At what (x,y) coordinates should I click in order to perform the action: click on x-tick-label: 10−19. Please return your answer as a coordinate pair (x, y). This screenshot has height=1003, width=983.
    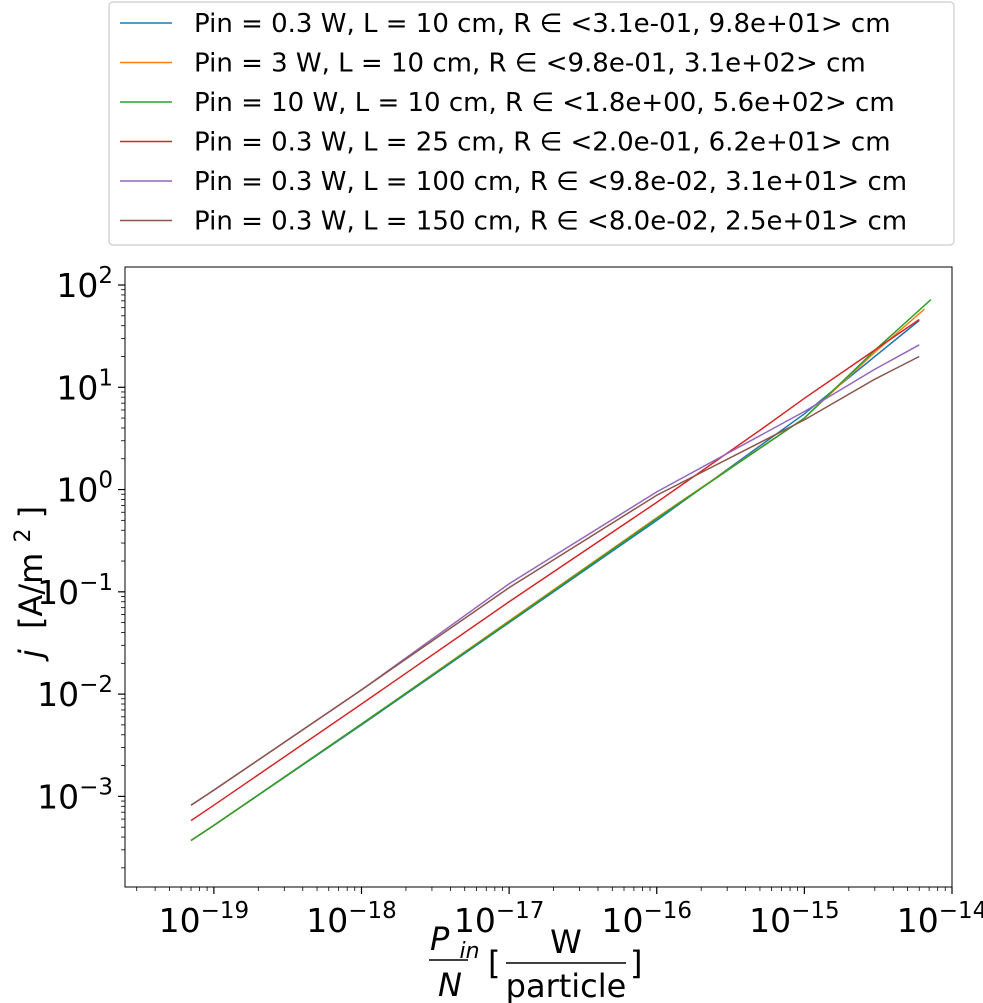
    Looking at the image, I should click on (204, 919).